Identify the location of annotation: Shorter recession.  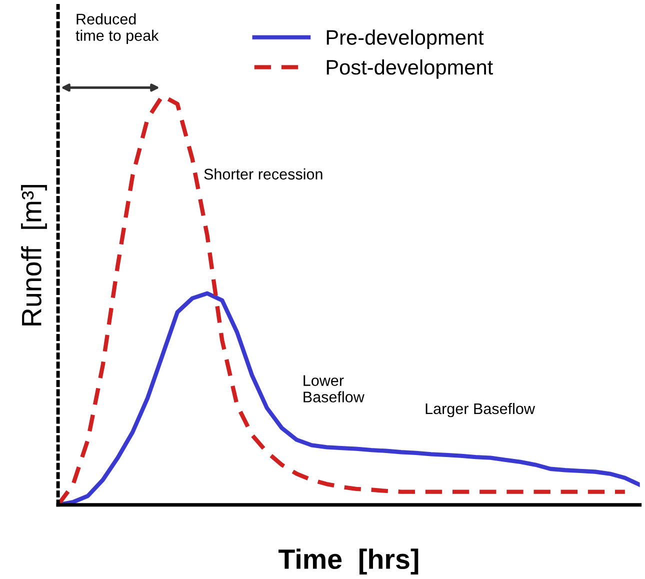
(263, 174).